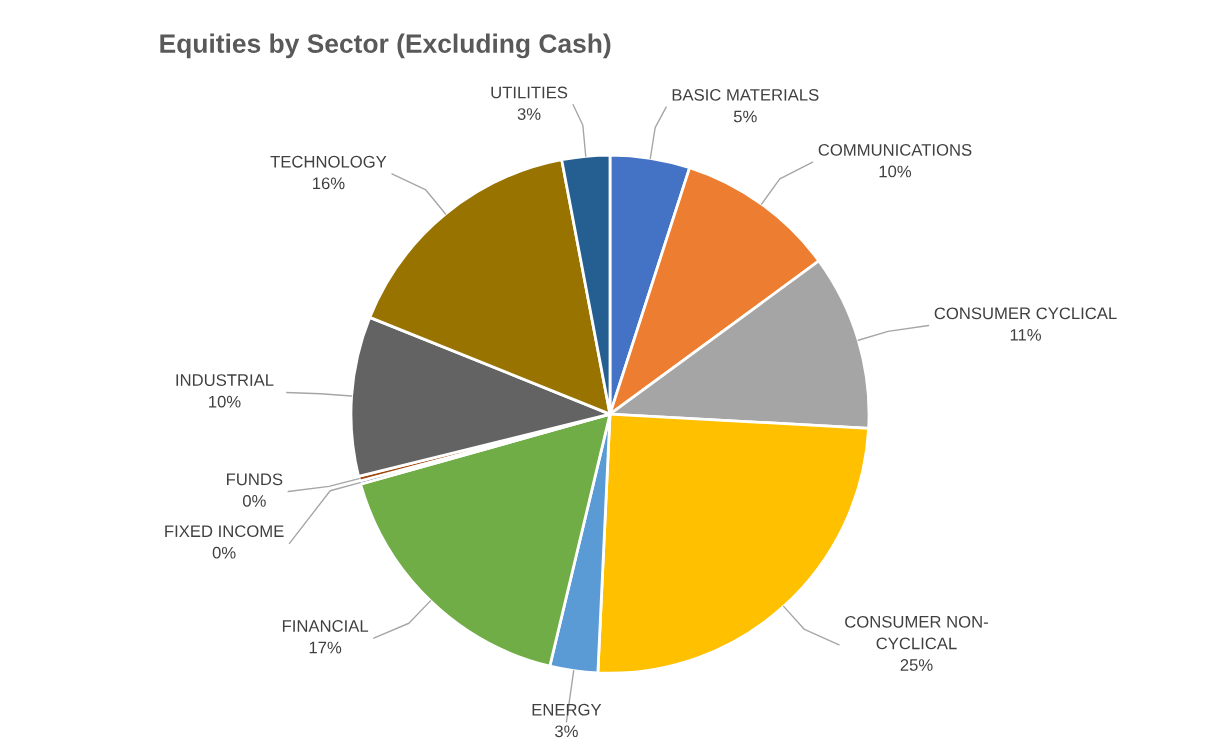 The width and height of the screenshot is (1220, 753). What do you see at coordinates (325, 626) in the screenshot?
I see `slice-label: FINANCIAL` at bounding box center [325, 626].